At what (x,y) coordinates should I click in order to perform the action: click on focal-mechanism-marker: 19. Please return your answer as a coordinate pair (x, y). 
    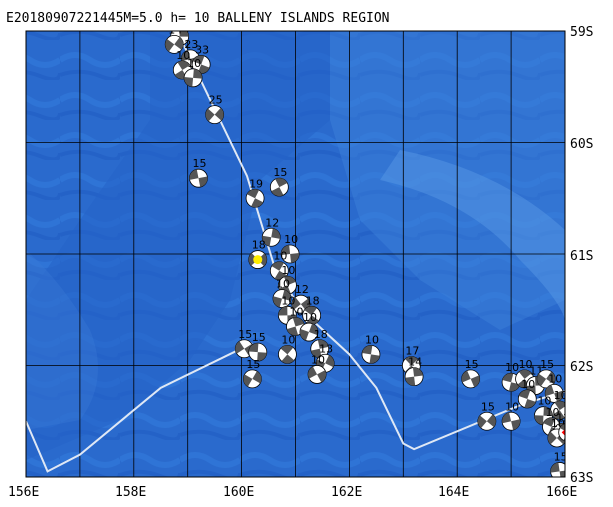
    Looking at the image, I should click on (255, 192).